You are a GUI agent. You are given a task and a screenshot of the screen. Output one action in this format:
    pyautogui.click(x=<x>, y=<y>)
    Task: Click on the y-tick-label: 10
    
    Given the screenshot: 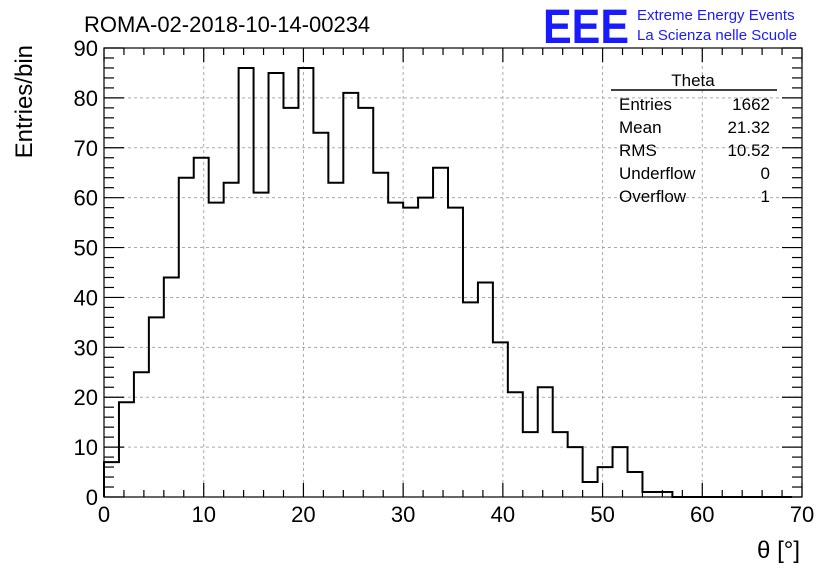 What is the action you would take?
    pyautogui.click(x=86, y=447)
    